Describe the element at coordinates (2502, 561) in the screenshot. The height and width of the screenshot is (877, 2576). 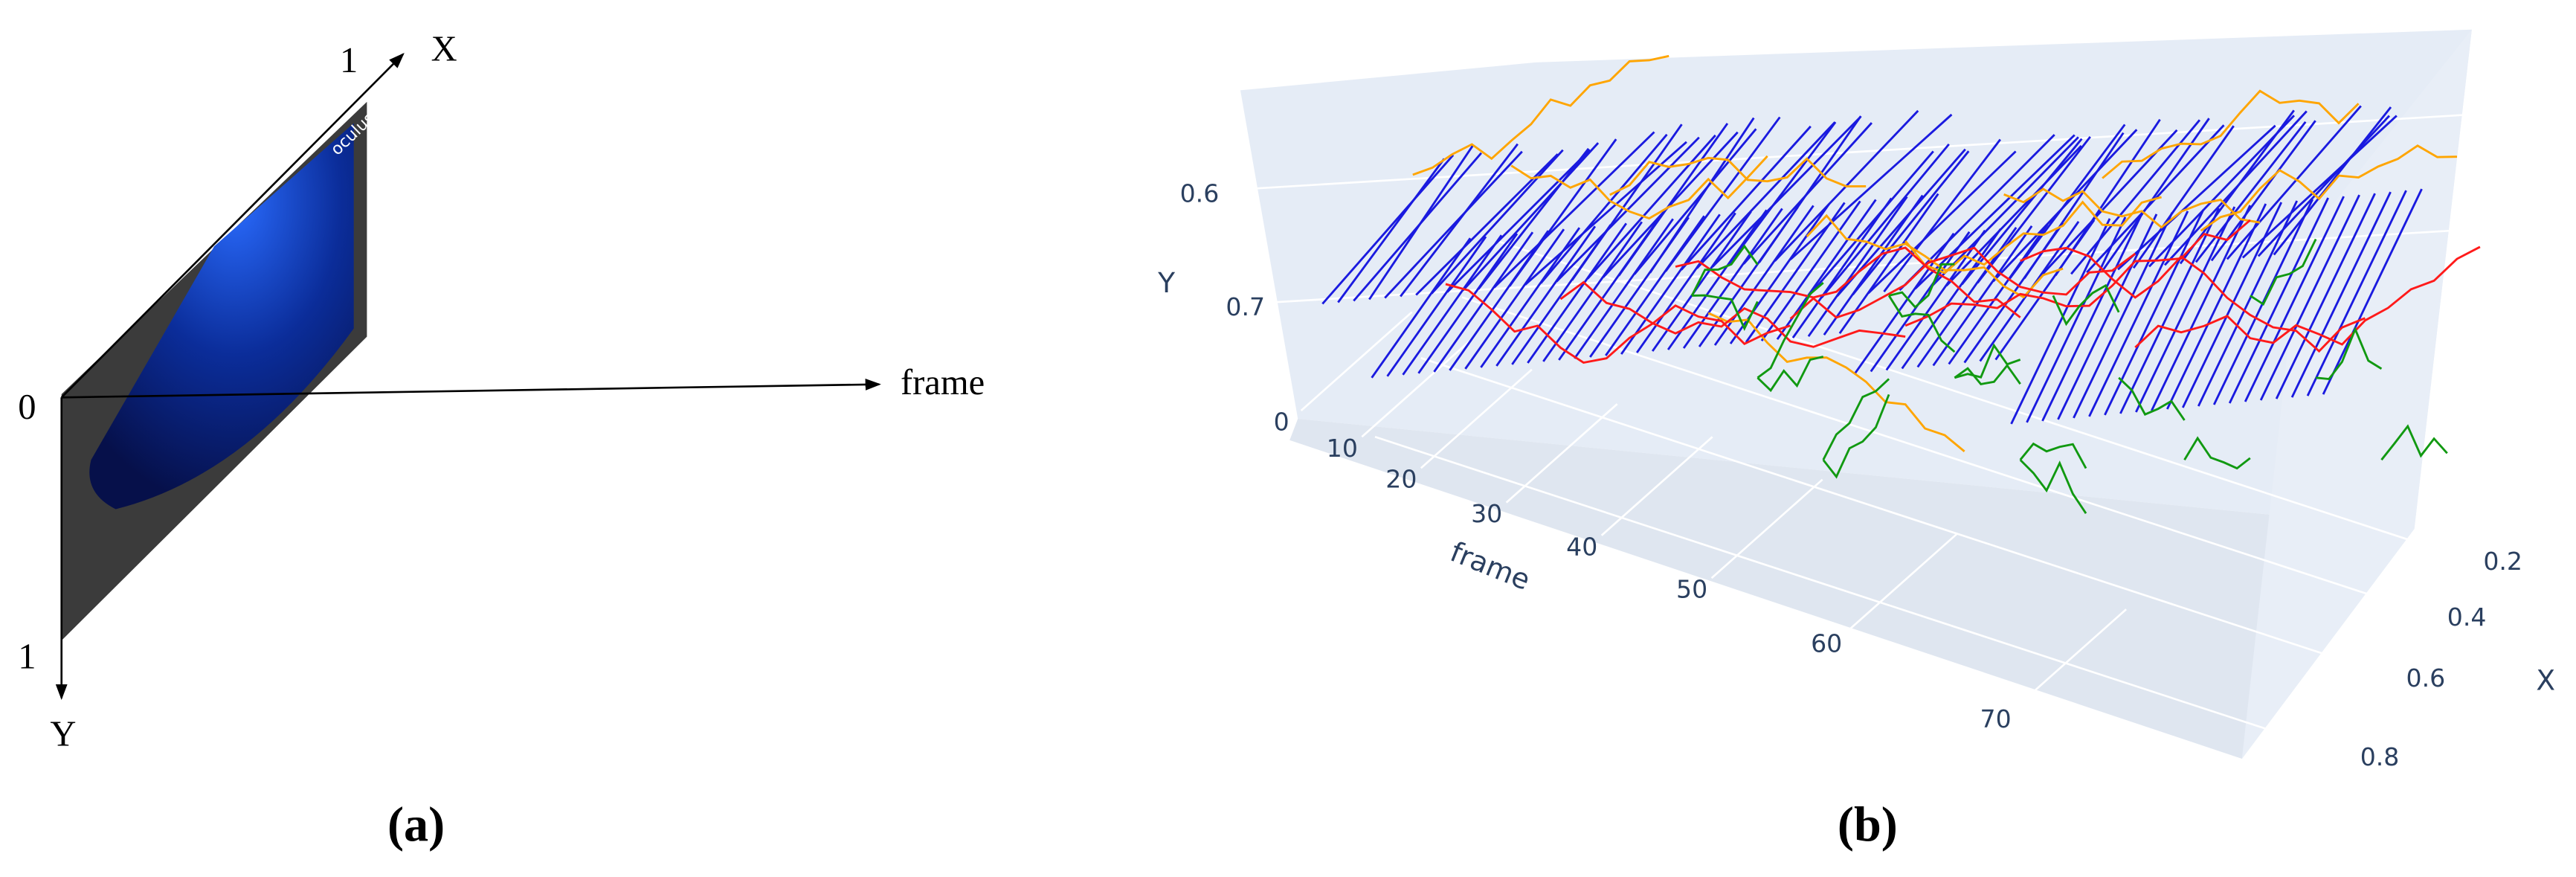
I see `tick-label: 0.2` at that location.